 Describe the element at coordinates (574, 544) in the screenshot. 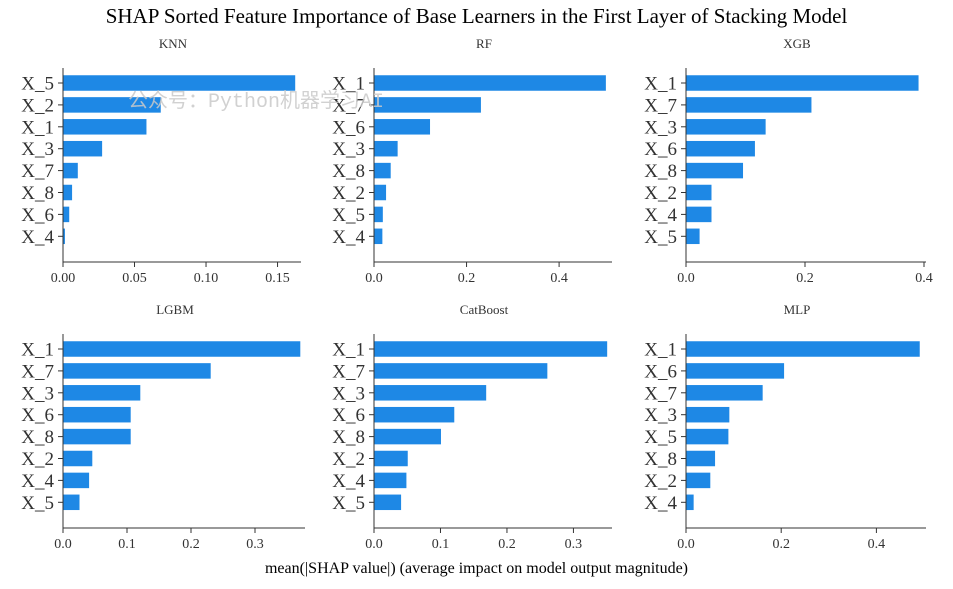

I see `x-tick-label: 0.3` at that location.